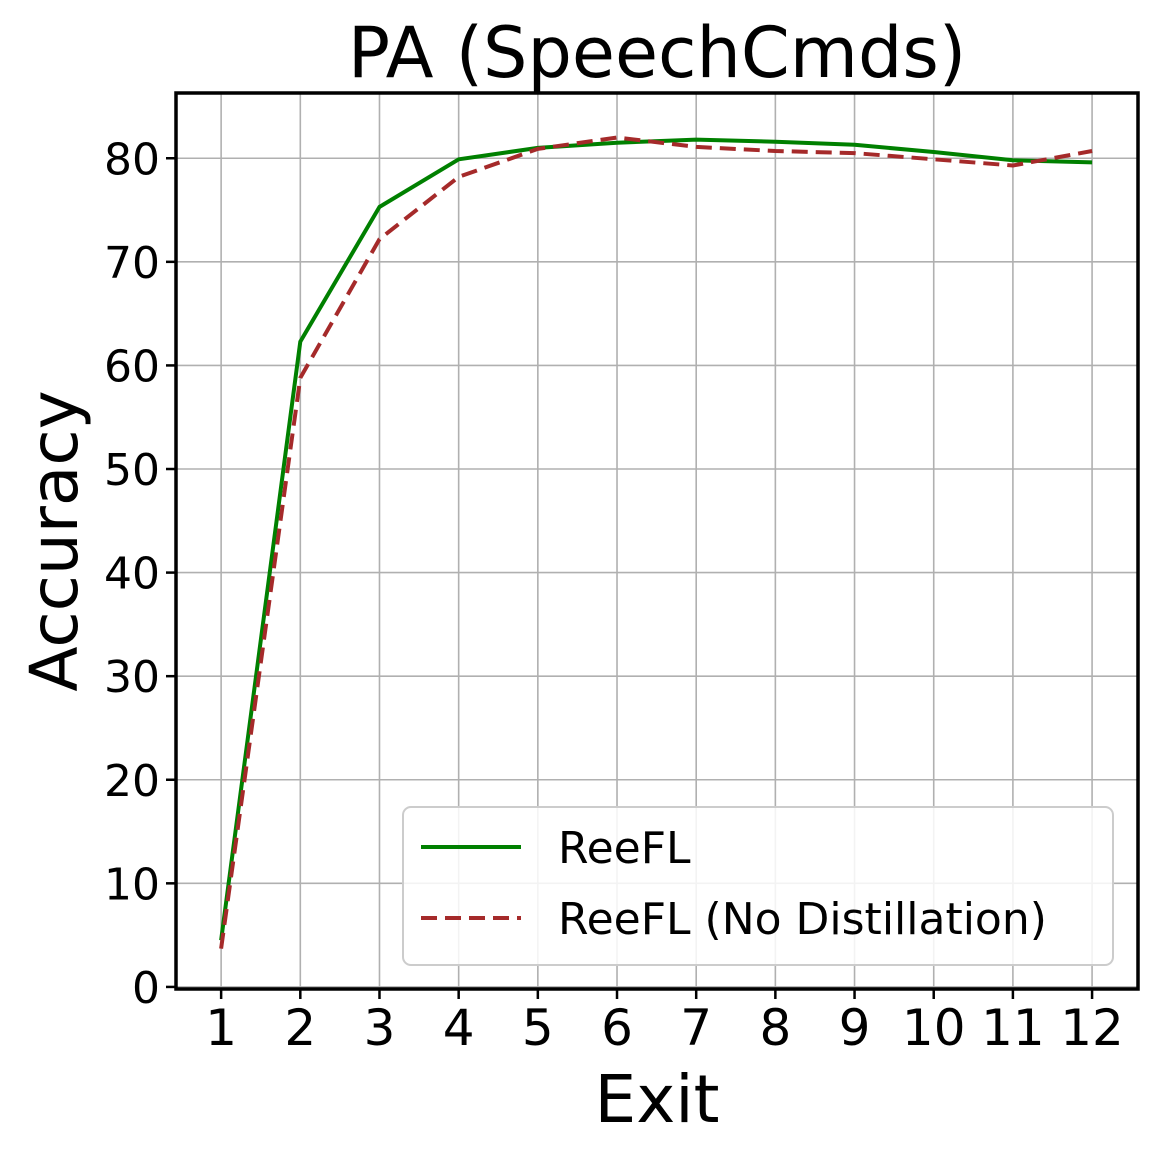  What do you see at coordinates (617, 1028) in the screenshot?
I see `x-tick-label: 6` at bounding box center [617, 1028].